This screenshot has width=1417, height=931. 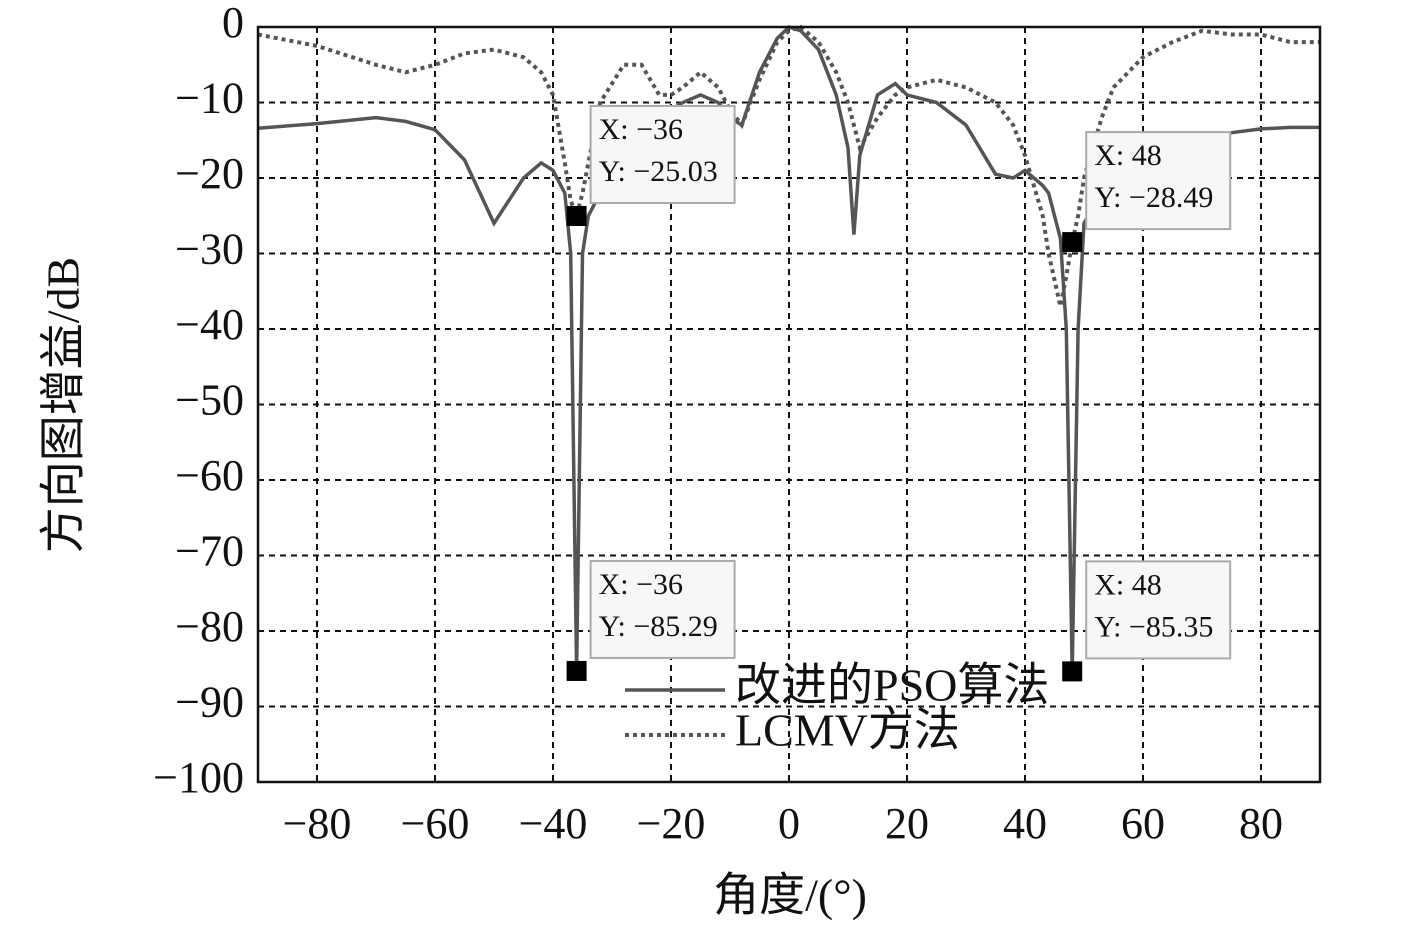 I want to click on y-tick-label: −100, so click(x=198, y=777).